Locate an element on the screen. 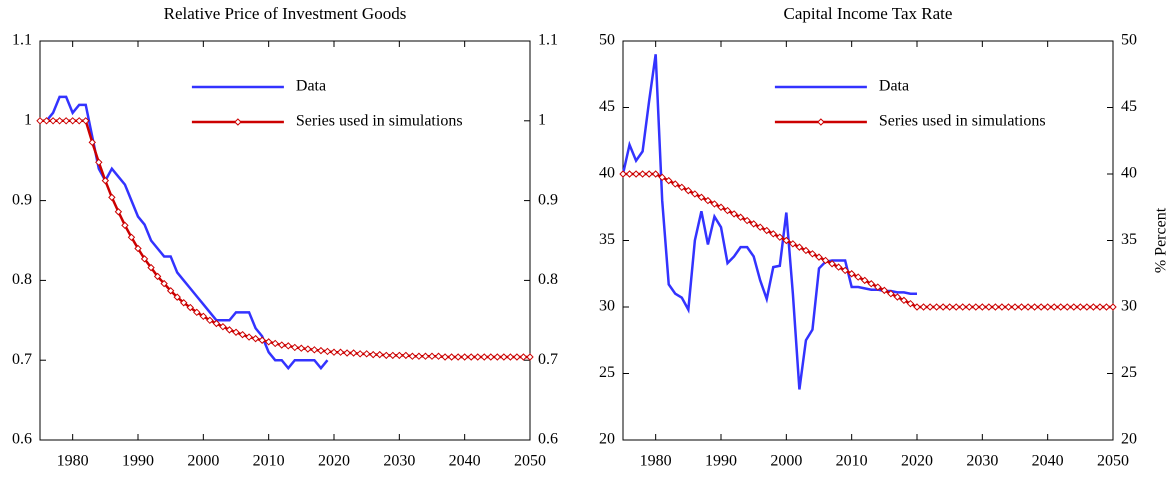 The image size is (1174, 477). y-tick-label: 0.8 is located at coordinates (22, 279).